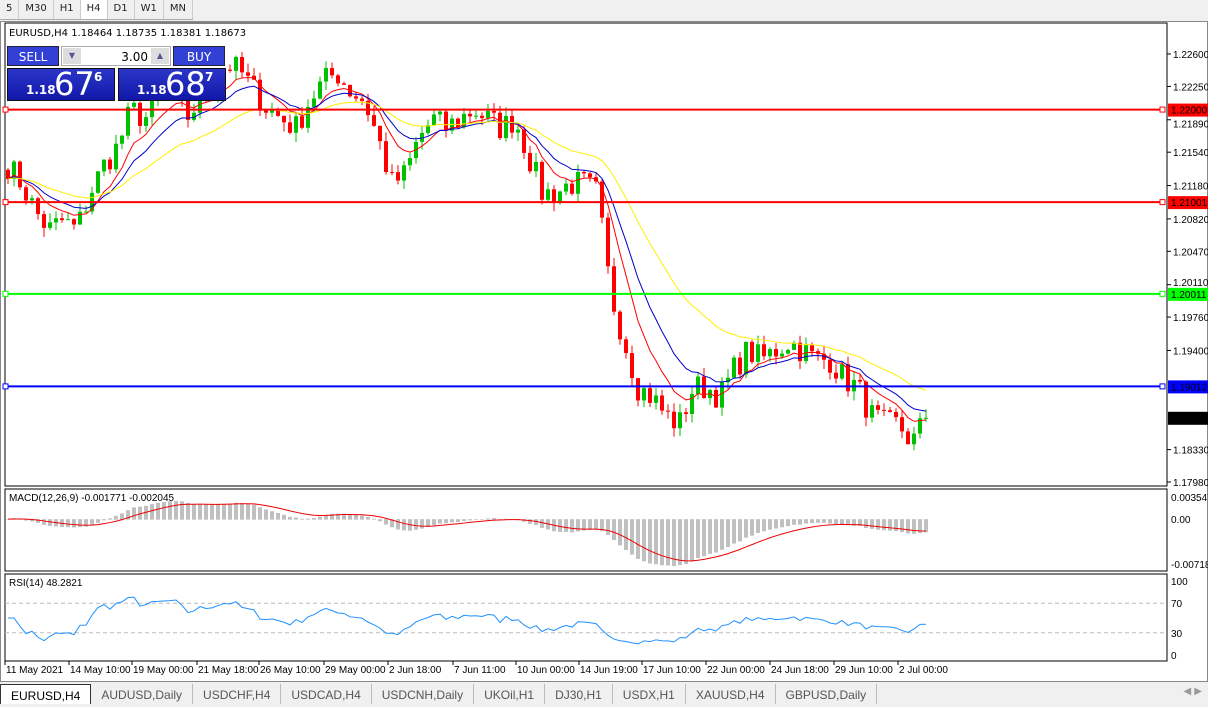 The image size is (1208, 707). I want to click on symbol-tab: USDCAD,H4, so click(326, 694).